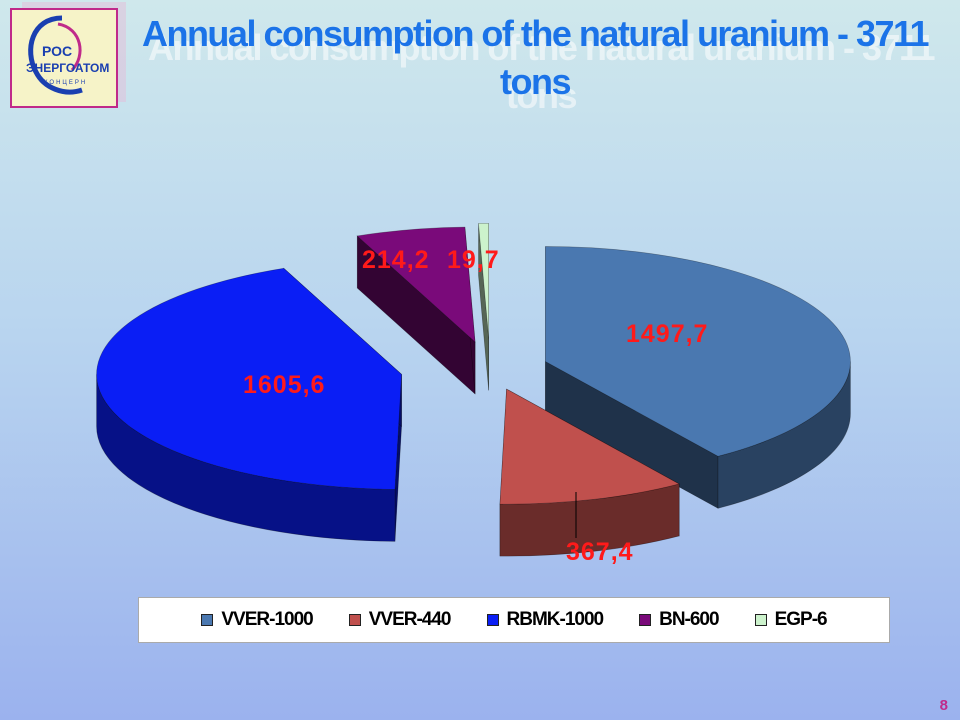 Image resolution: width=960 pixels, height=720 pixels. I want to click on data-label-vver-1000: 1497,7, so click(667, 334).